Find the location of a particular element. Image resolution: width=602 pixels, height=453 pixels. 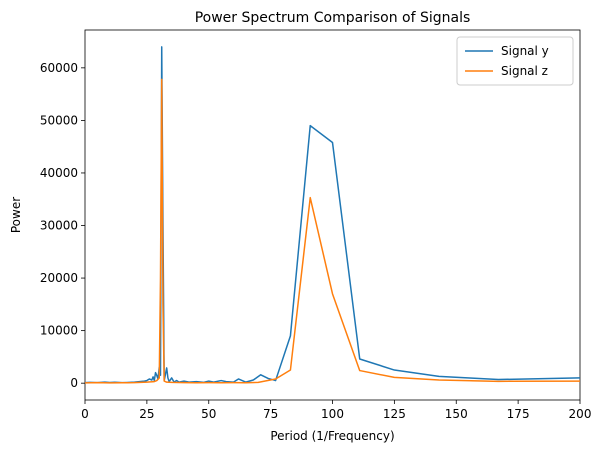

y-axis: 0 10000 20000 30000 40000 50000 60000 is located at coordinates (62, 225).